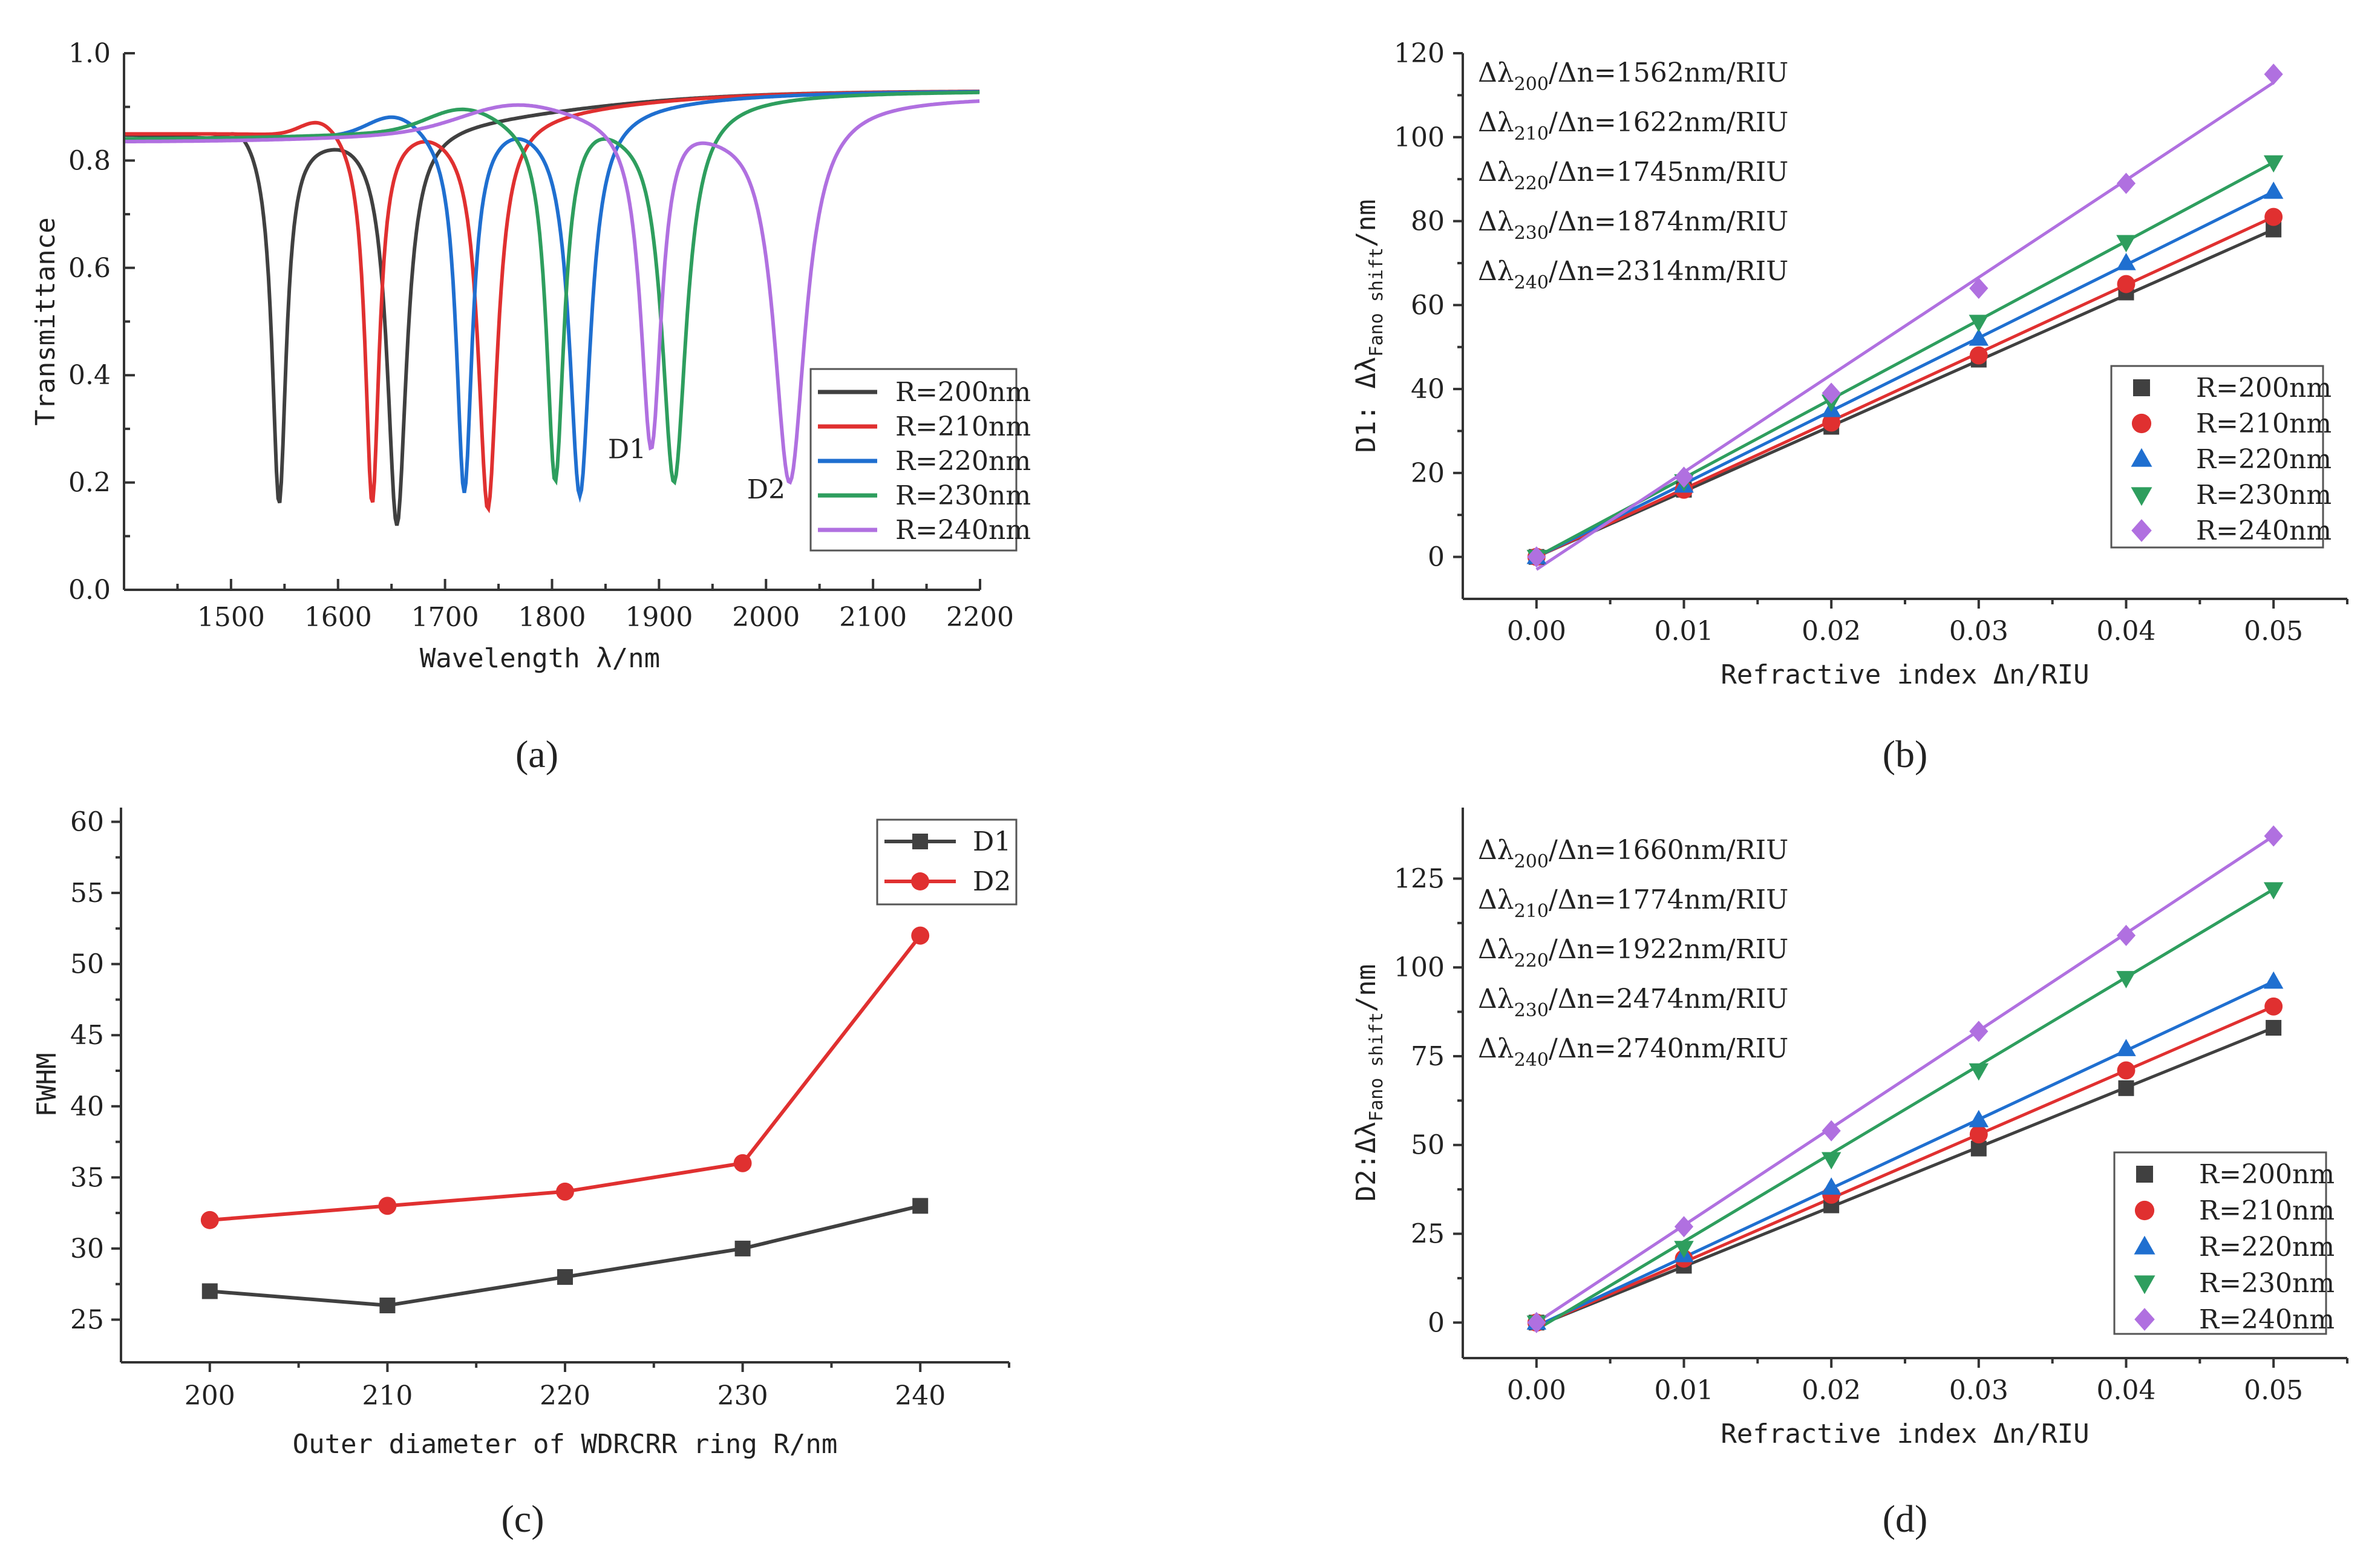  What do you see at coordinates (1905, 393) in the screenshot?
I see `fit-line-R=200nm` at bounding box center [1905, 393].